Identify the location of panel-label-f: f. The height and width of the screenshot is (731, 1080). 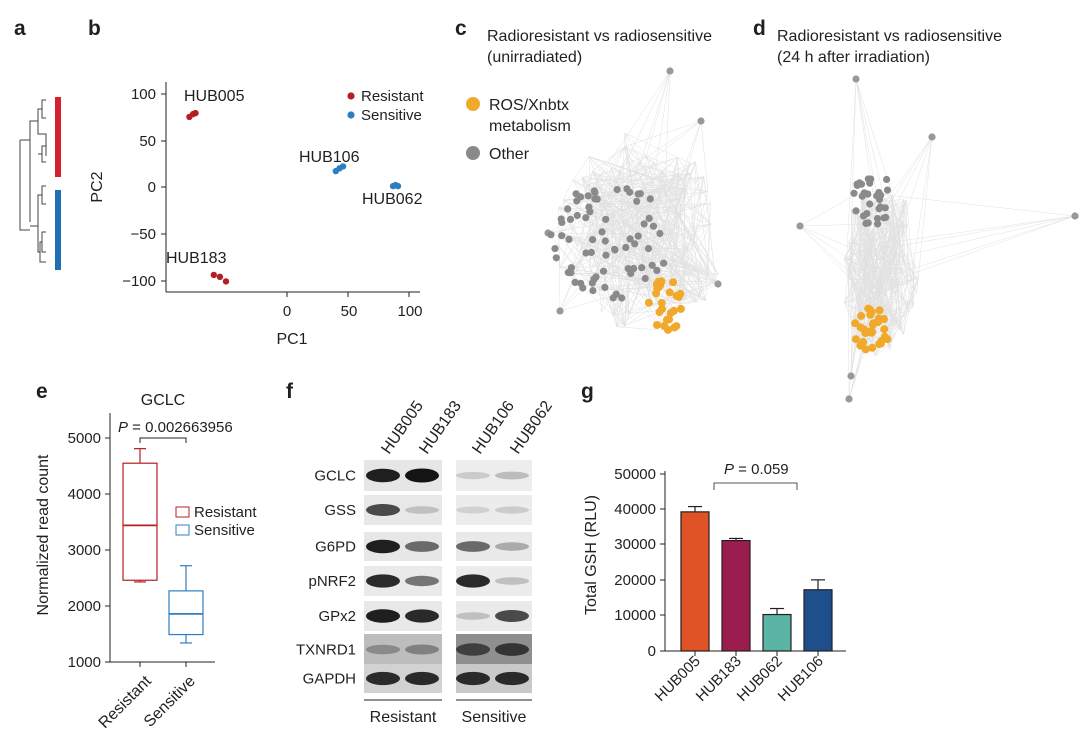
(290, 391).